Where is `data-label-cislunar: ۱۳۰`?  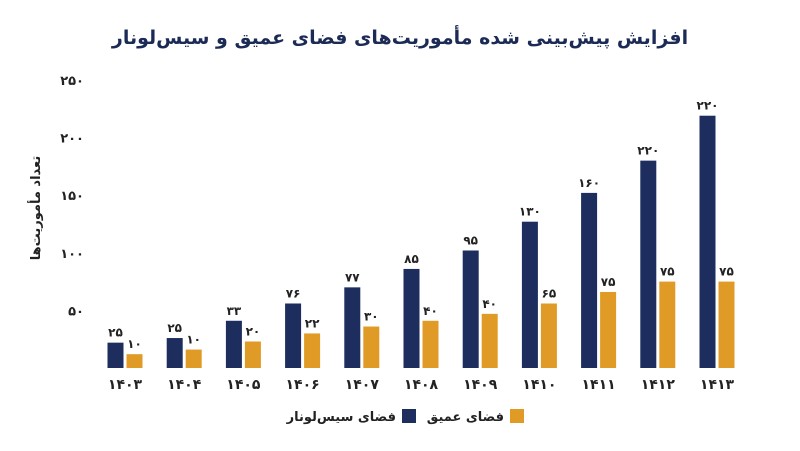 data-label-cislunar: ۱۳۰ is located at coordinates (530, 212).